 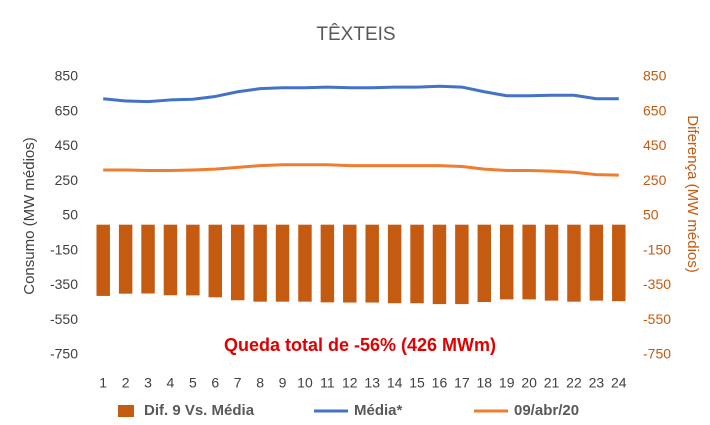 I want to click on x-tick-label: 18, so click(x=485, y=383).